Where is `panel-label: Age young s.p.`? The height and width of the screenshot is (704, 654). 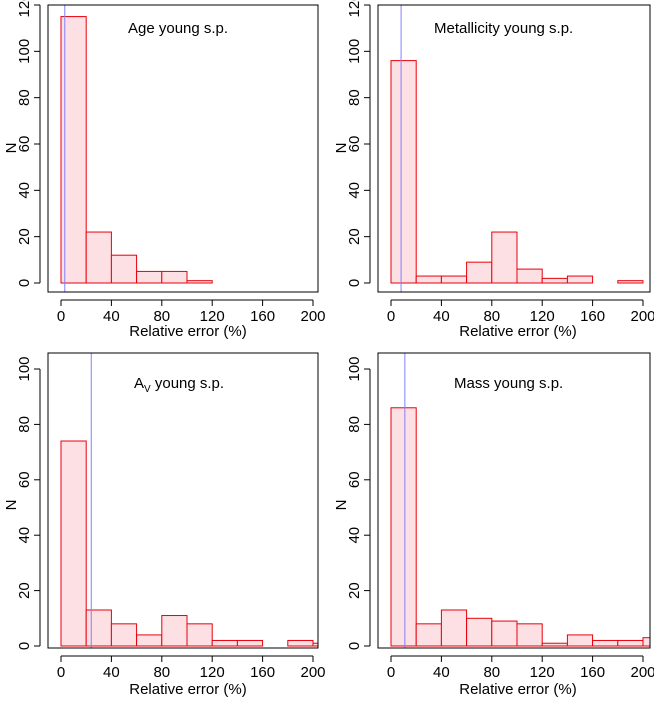
panel-label: Age young s.p. is located at coordinates (178, 28).